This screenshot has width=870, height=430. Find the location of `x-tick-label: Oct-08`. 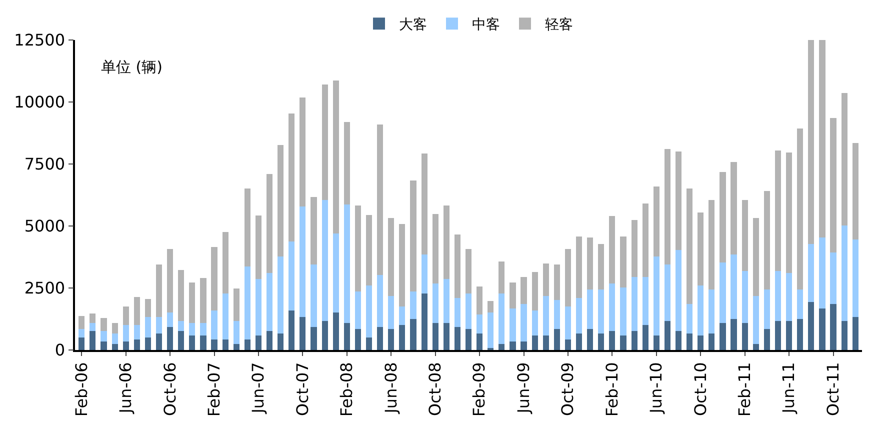

x-tick-label: Oct-08 is located at coordinates (435, 389).